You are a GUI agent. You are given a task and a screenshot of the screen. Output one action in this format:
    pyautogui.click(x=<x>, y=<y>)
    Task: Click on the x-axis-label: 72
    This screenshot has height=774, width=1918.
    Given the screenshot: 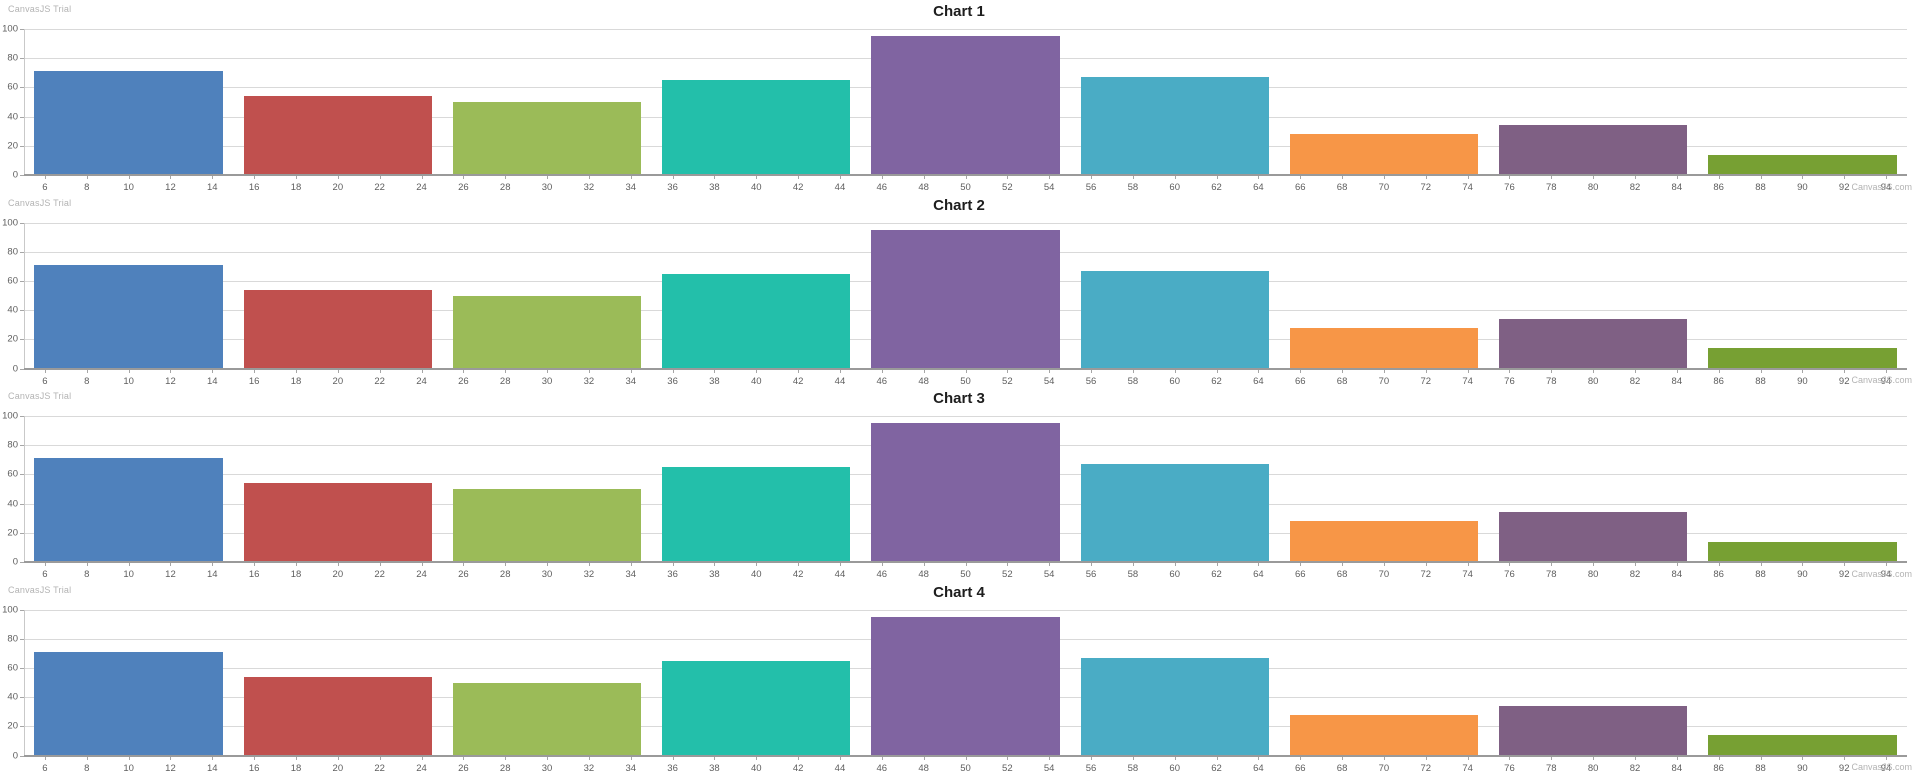 What is the action you would take?
    pyautogui.click(x=1426, y=768)
    